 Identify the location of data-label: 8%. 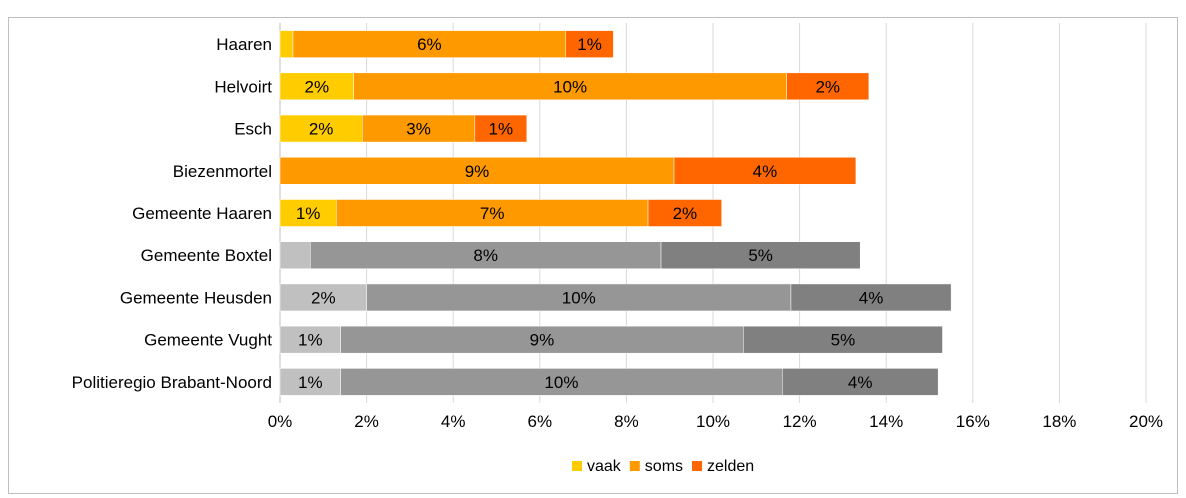
(485, 255).